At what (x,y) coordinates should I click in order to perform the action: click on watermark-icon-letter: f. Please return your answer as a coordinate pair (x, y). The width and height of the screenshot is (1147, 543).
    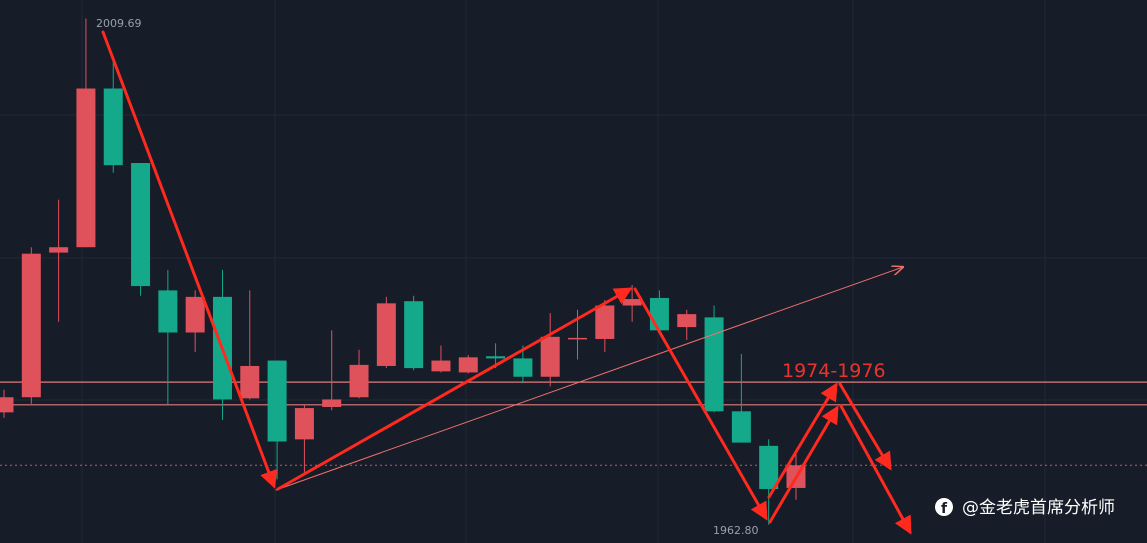
    Looking at the image, I should click on (944, 509).